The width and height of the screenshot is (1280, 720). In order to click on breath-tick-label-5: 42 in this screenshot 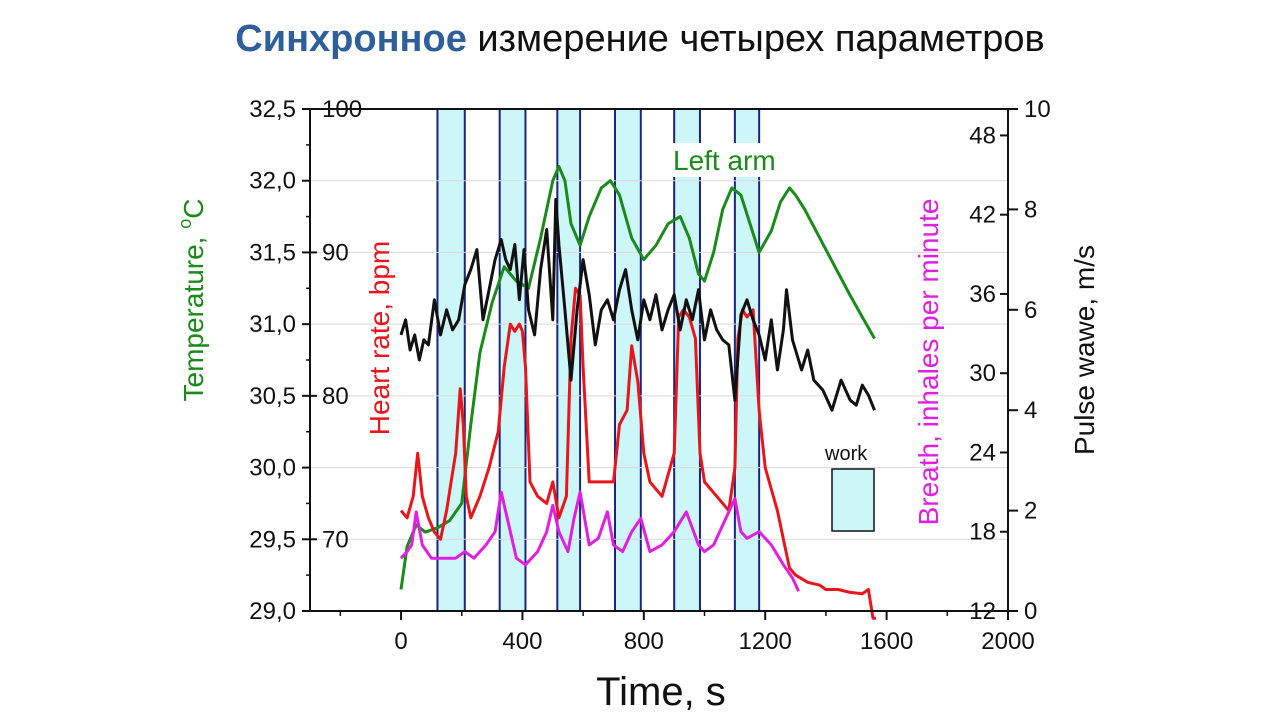, I will do `click(982, 215)`.